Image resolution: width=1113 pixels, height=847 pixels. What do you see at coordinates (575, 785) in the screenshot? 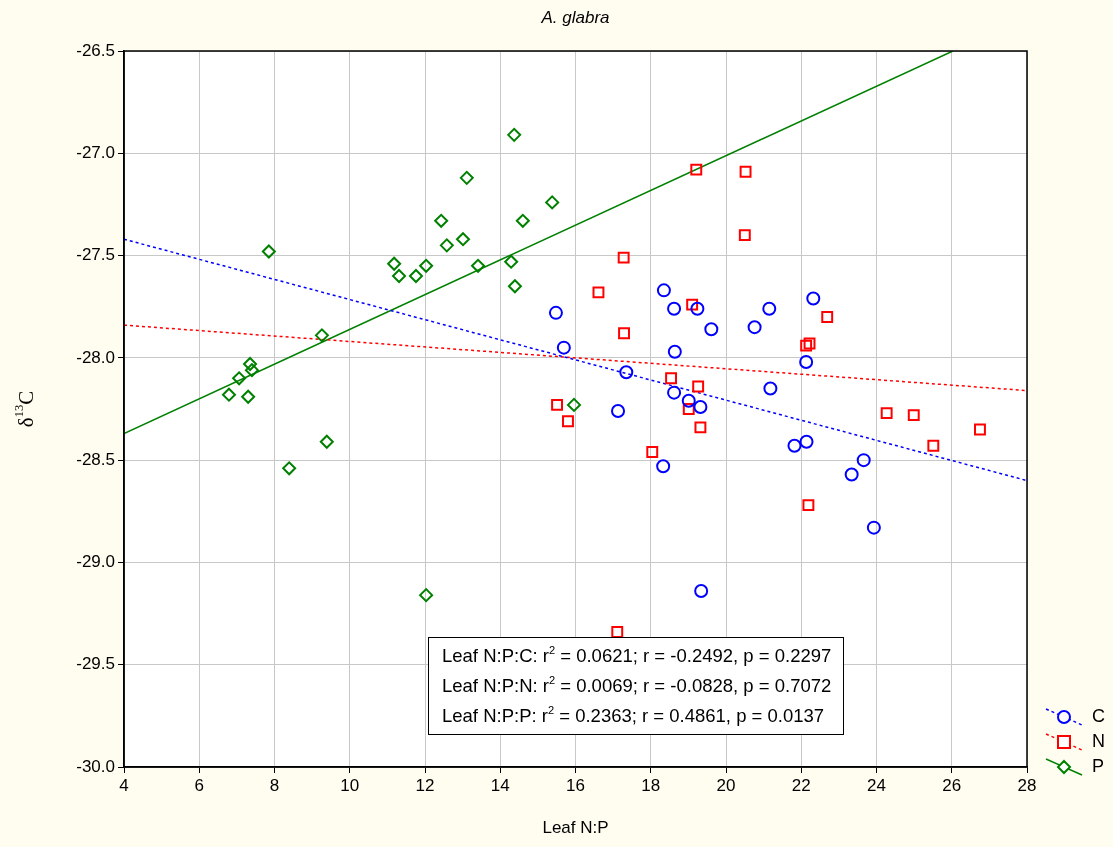
I see `x-tick-label: 16` at bounding box center [575, 785].